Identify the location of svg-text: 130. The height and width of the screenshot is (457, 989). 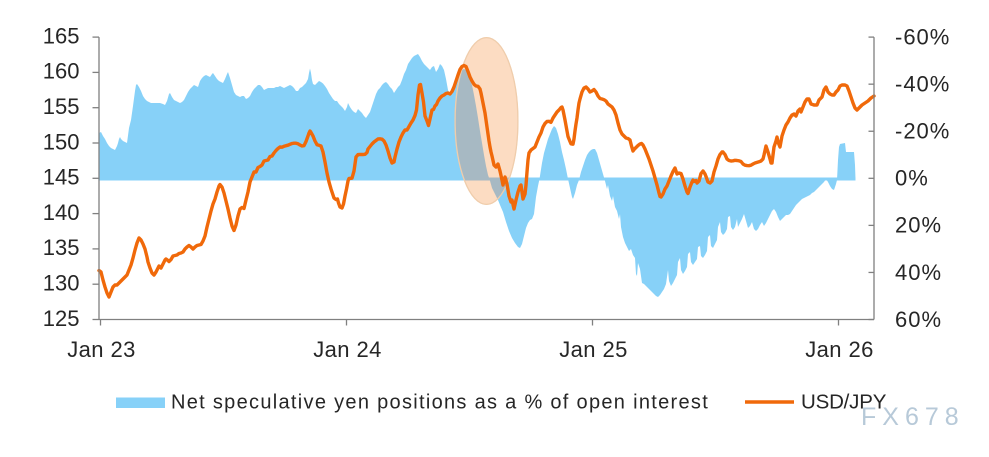
(61, 283).